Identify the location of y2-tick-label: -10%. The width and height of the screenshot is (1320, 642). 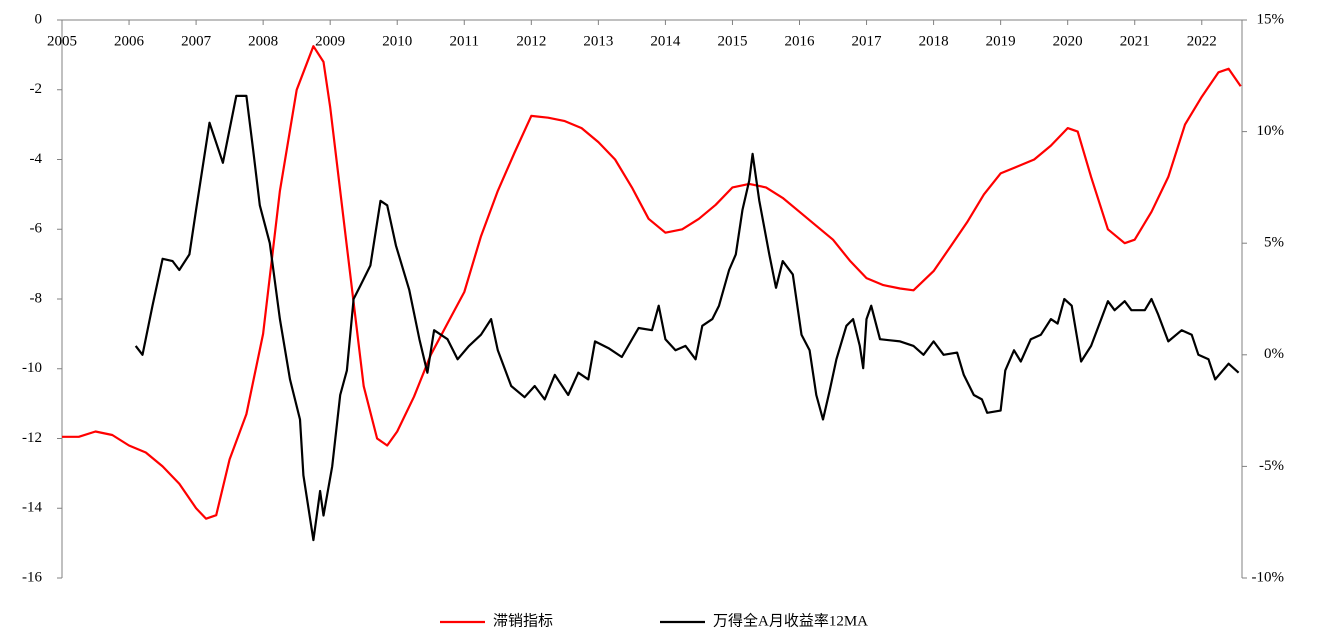
(1268, 577).